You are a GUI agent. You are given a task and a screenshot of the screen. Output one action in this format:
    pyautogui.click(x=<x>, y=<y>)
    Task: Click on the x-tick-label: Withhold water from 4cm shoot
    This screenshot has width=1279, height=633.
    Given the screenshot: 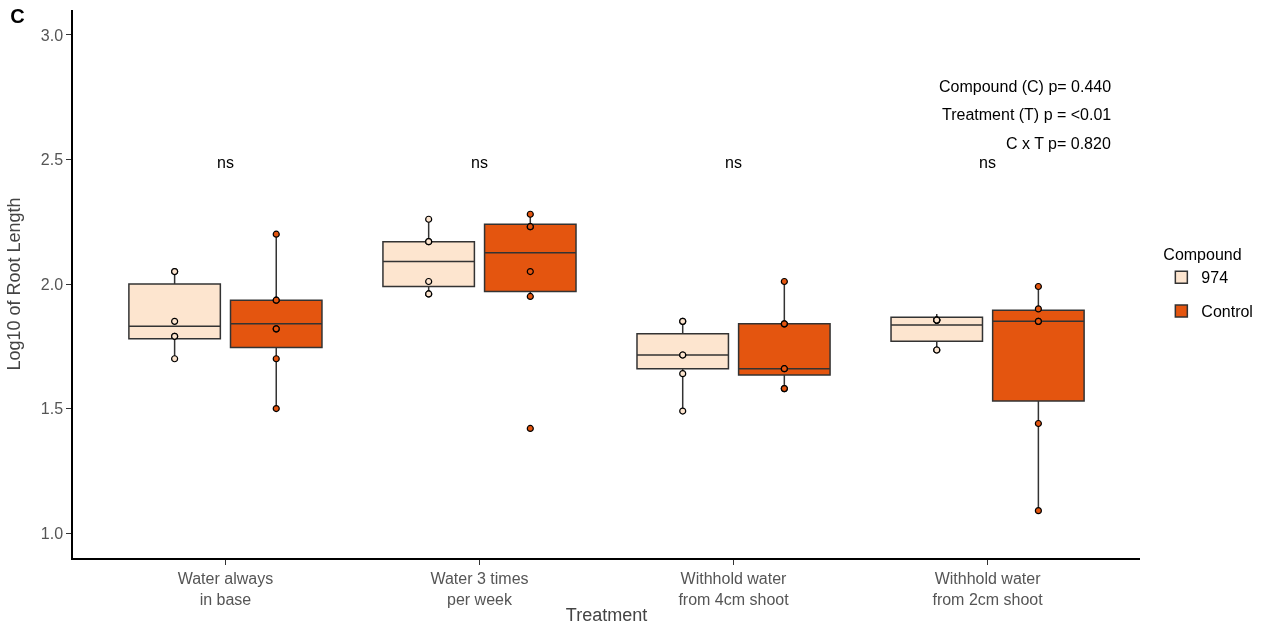 What is the action you would take?
    pyautogui.click(x=734, y=588)
    